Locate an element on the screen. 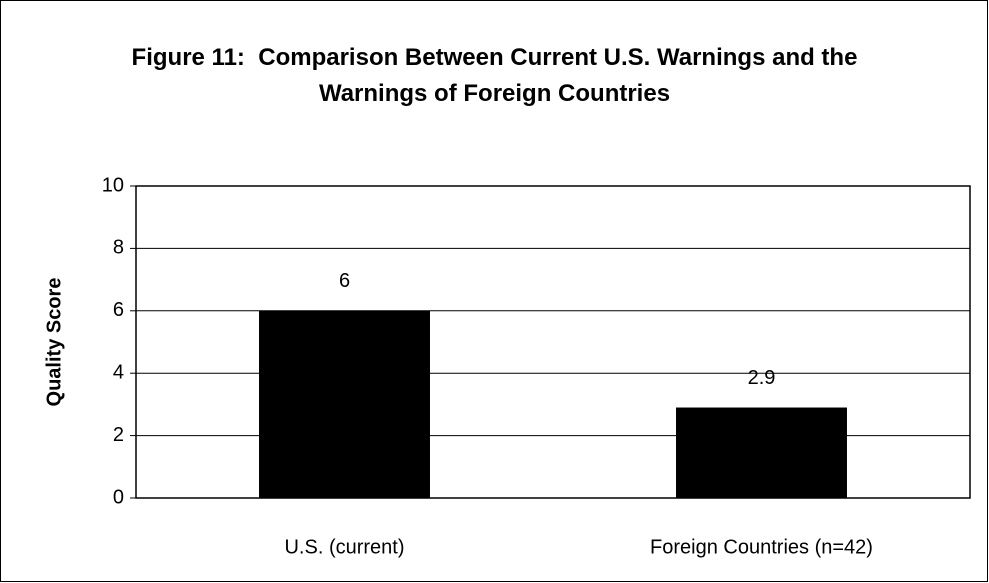 The width and height of the screenshot is (989, 583). y-tick-label: 6 is located at coordinates (118, 310).